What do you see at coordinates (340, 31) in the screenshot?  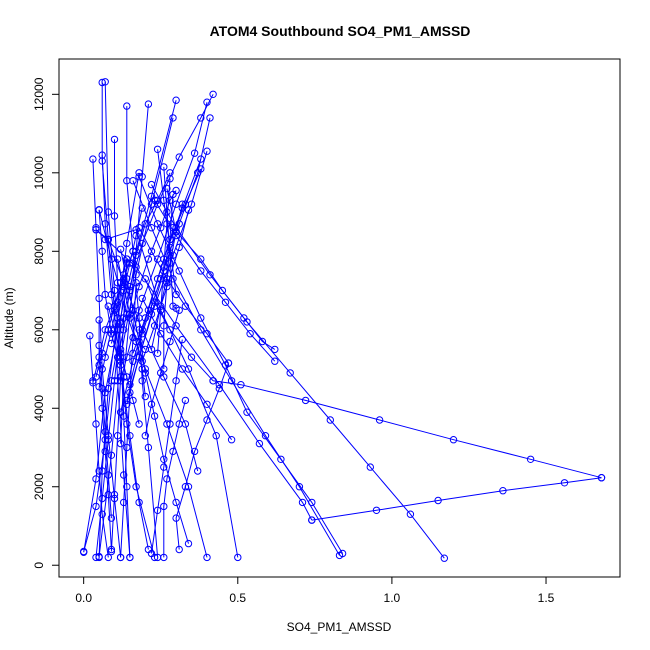 I see `chart-title: ATOM4 Southbound SO4_PM1_AMSSD` at bounding box center [340, 31].